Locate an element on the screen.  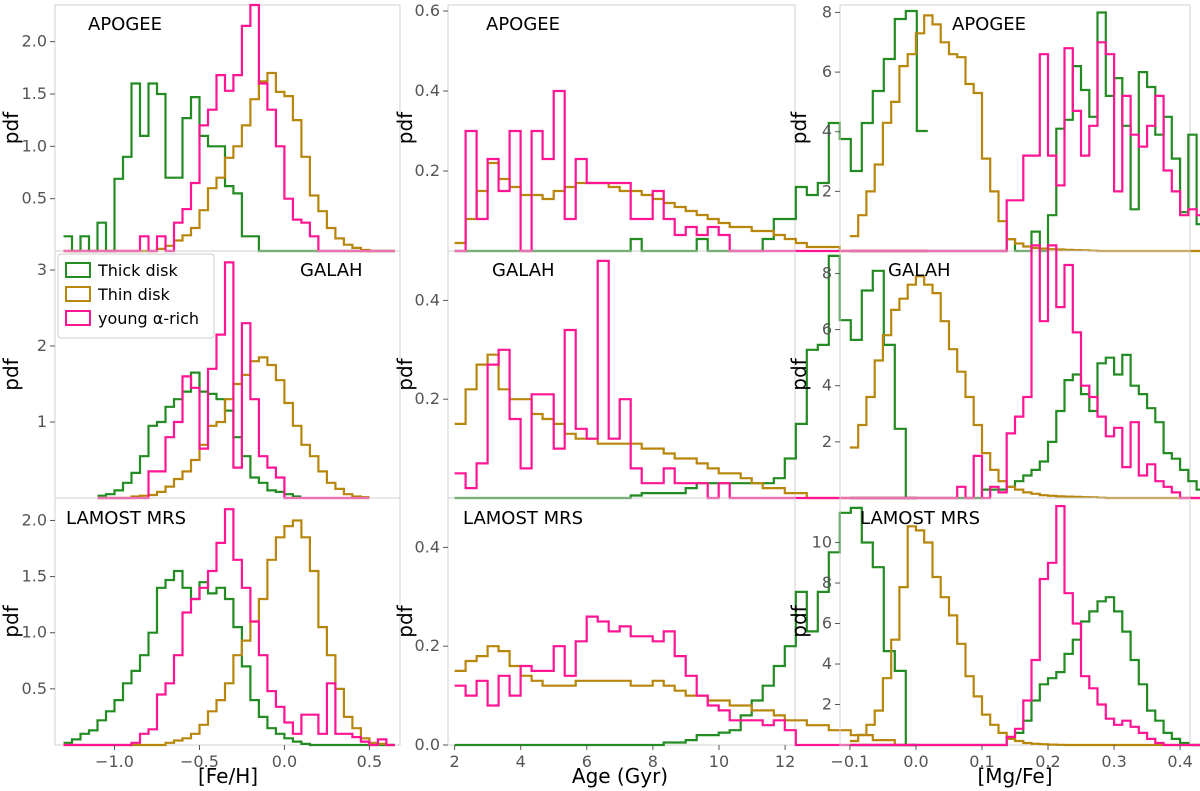
panel-1-0: 1 2 3 GALAH pdf is located at coordinates (200, 375).